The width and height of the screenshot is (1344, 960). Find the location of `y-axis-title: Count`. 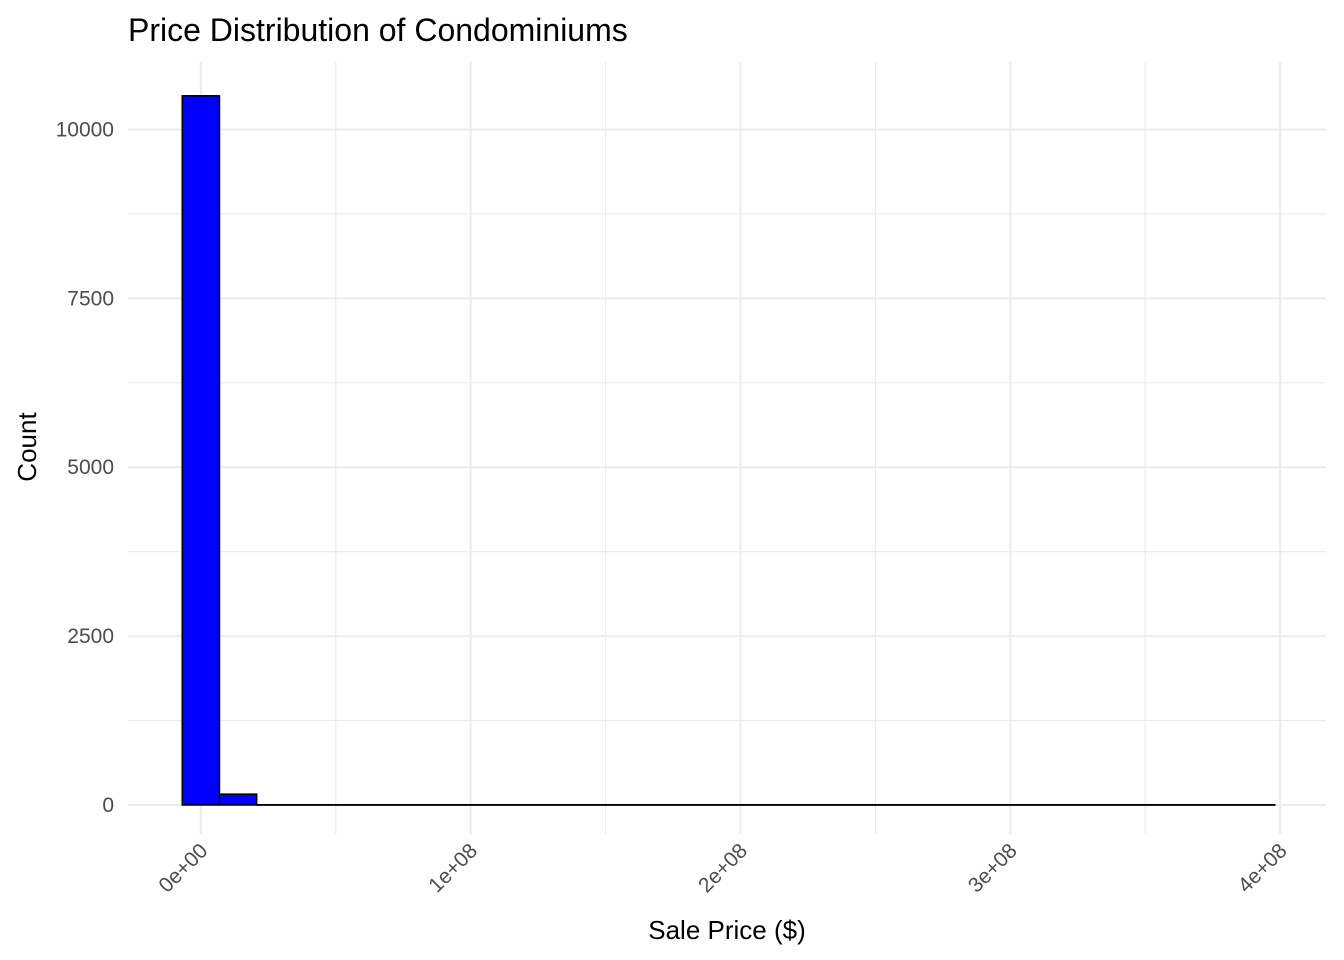

y-axis-title: Count is located at coordinates (27, 447).